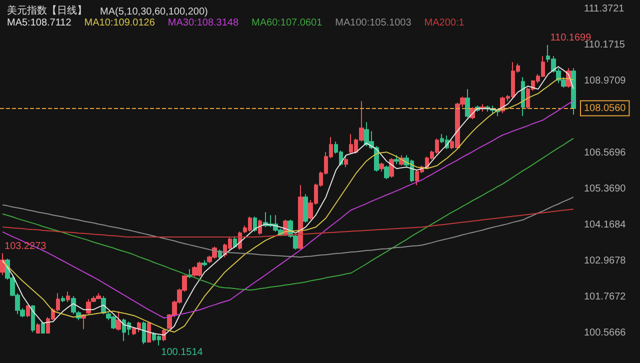  I want to click on ref-line-label: 108.0560, so click(605, 108).